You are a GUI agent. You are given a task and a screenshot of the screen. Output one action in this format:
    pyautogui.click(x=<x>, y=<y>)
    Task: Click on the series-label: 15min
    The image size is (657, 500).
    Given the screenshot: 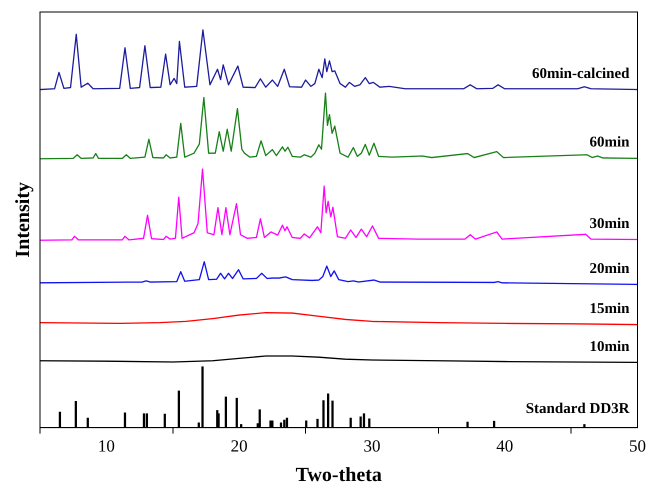 What is the action you would take?
    pyautogui.click(x=609, y=308)
    